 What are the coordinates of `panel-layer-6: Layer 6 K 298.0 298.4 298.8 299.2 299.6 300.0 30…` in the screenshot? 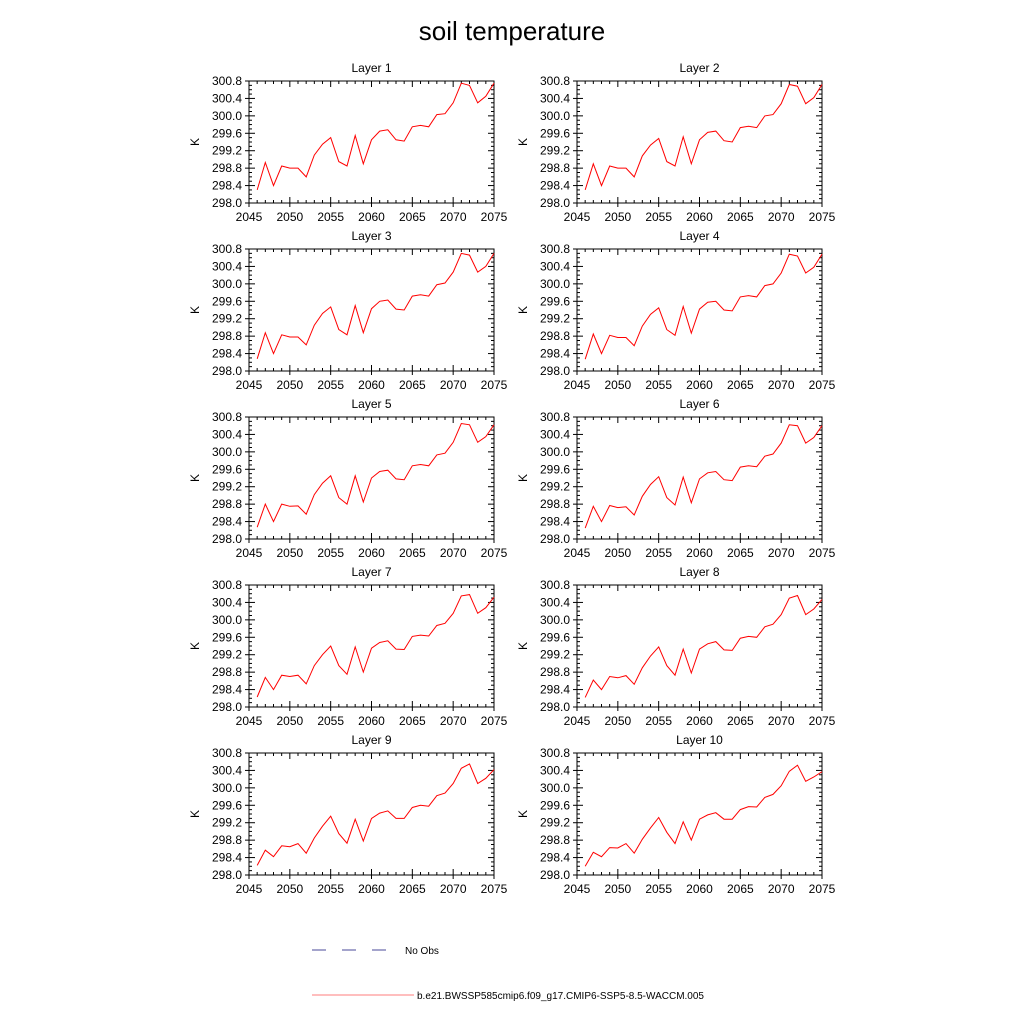 It's located at (676, 478).